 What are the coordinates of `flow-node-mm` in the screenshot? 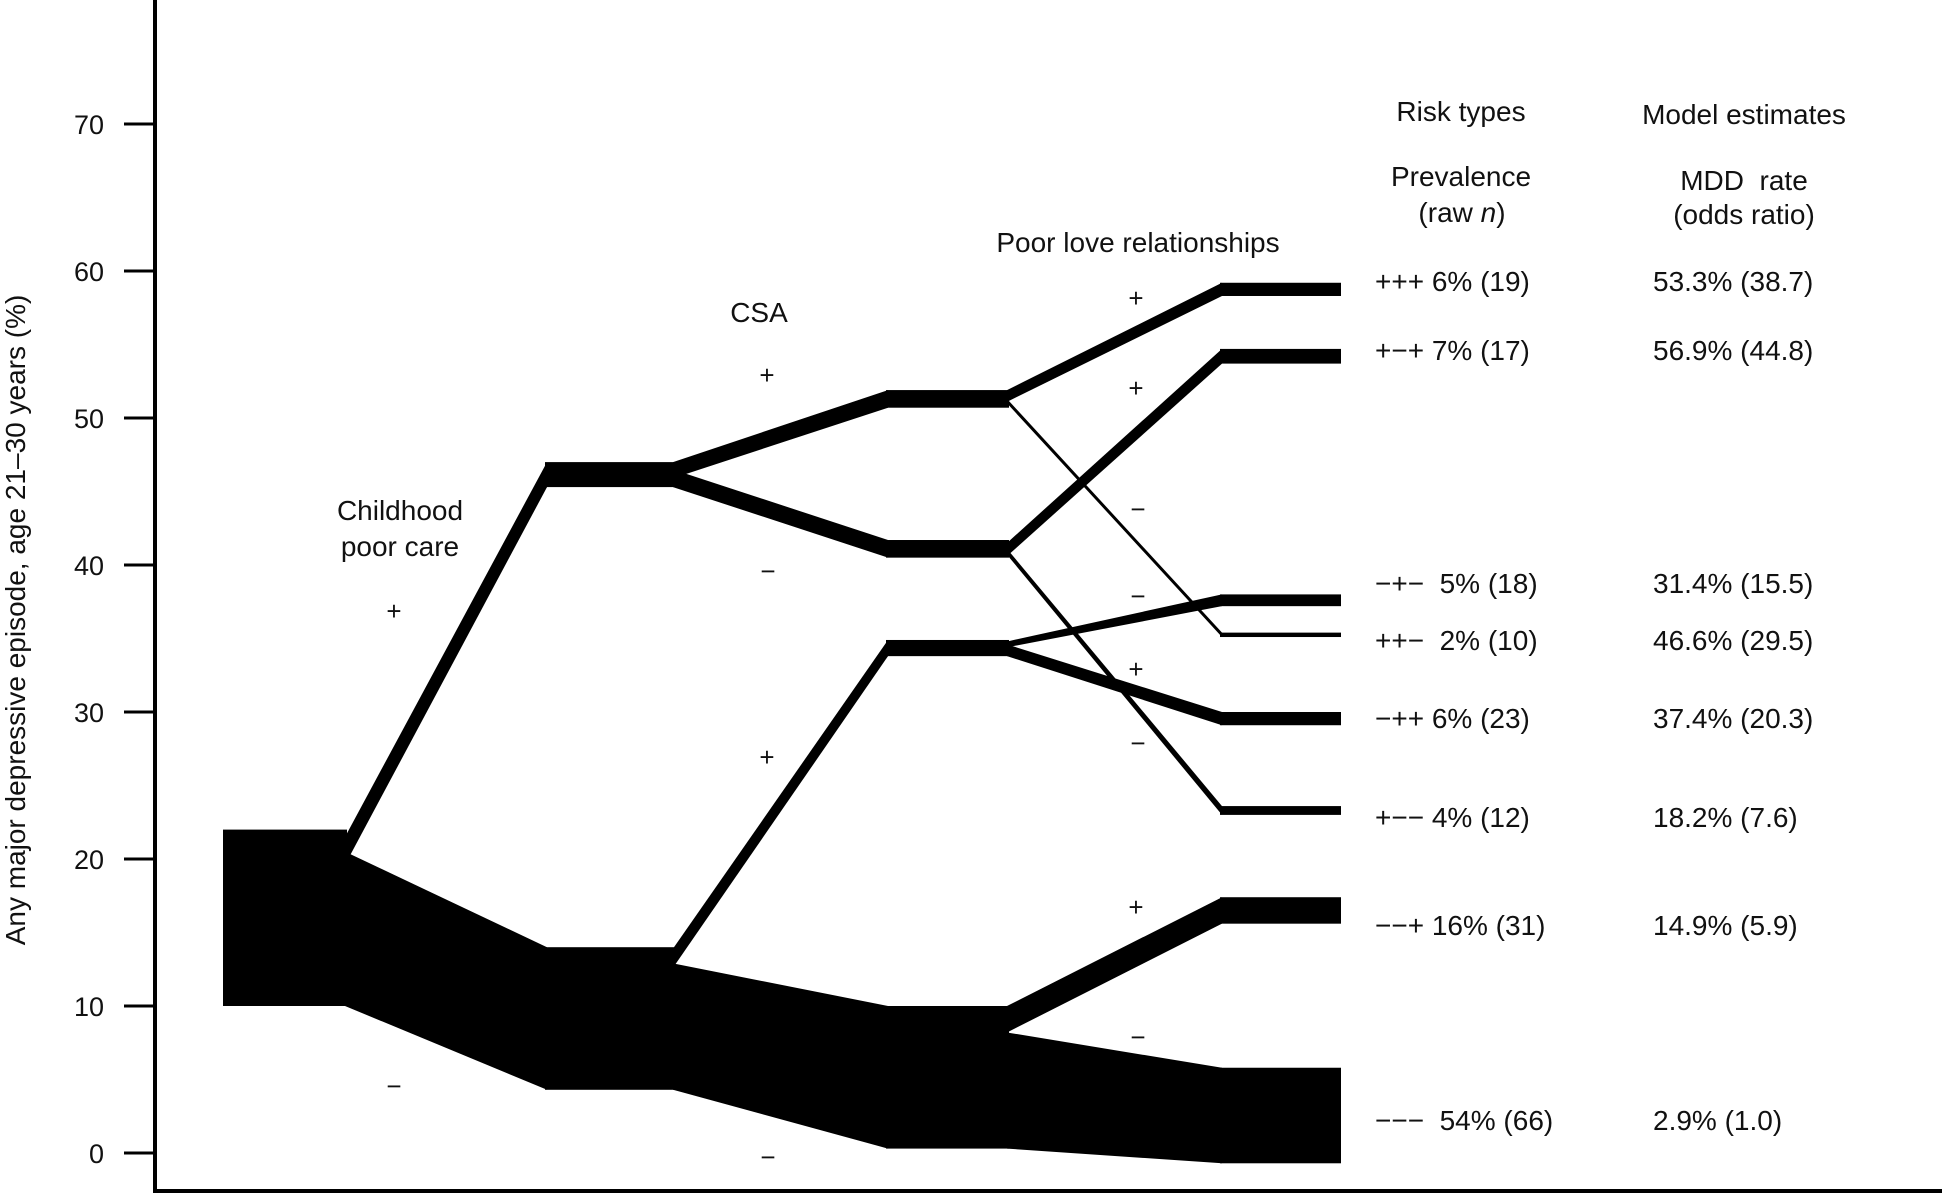 It's located at (947, 1077).